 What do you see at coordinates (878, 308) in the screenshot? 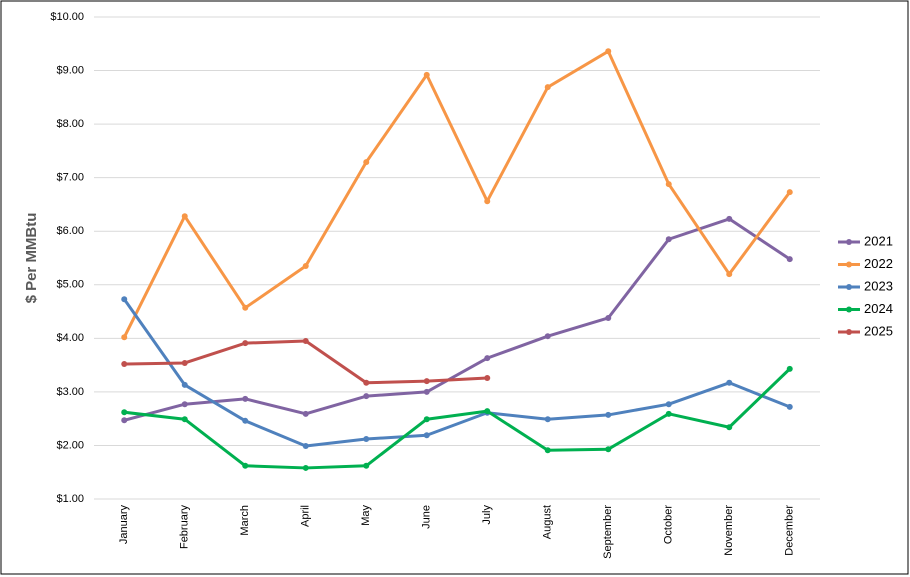
I see `legend-label: 2024` at bounding box center [878, 308].